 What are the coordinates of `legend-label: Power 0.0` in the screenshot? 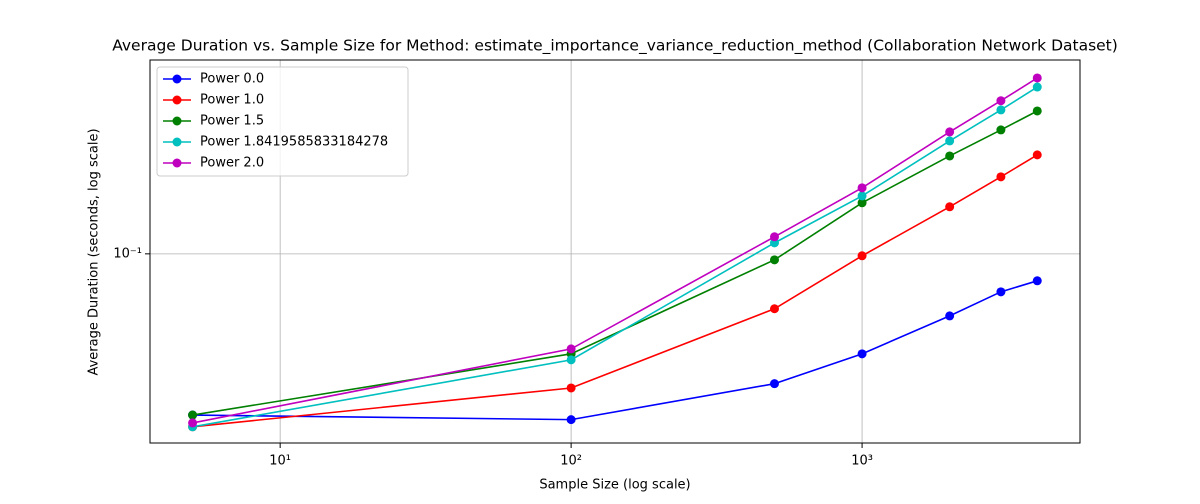 It's located at (232, 79).